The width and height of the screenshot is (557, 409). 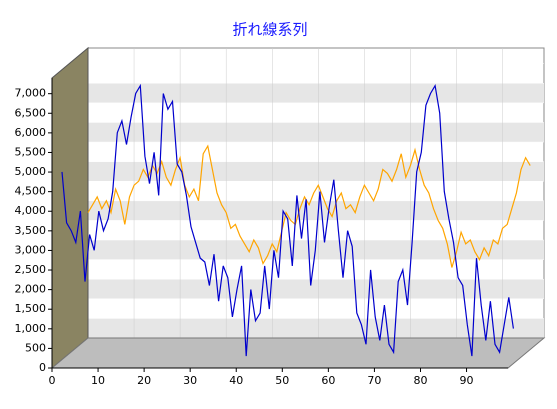 What do you see at coordinates (52, 380) in the screenshot?
I see `x-tick-label: 0` at bounding box center [52, 380].